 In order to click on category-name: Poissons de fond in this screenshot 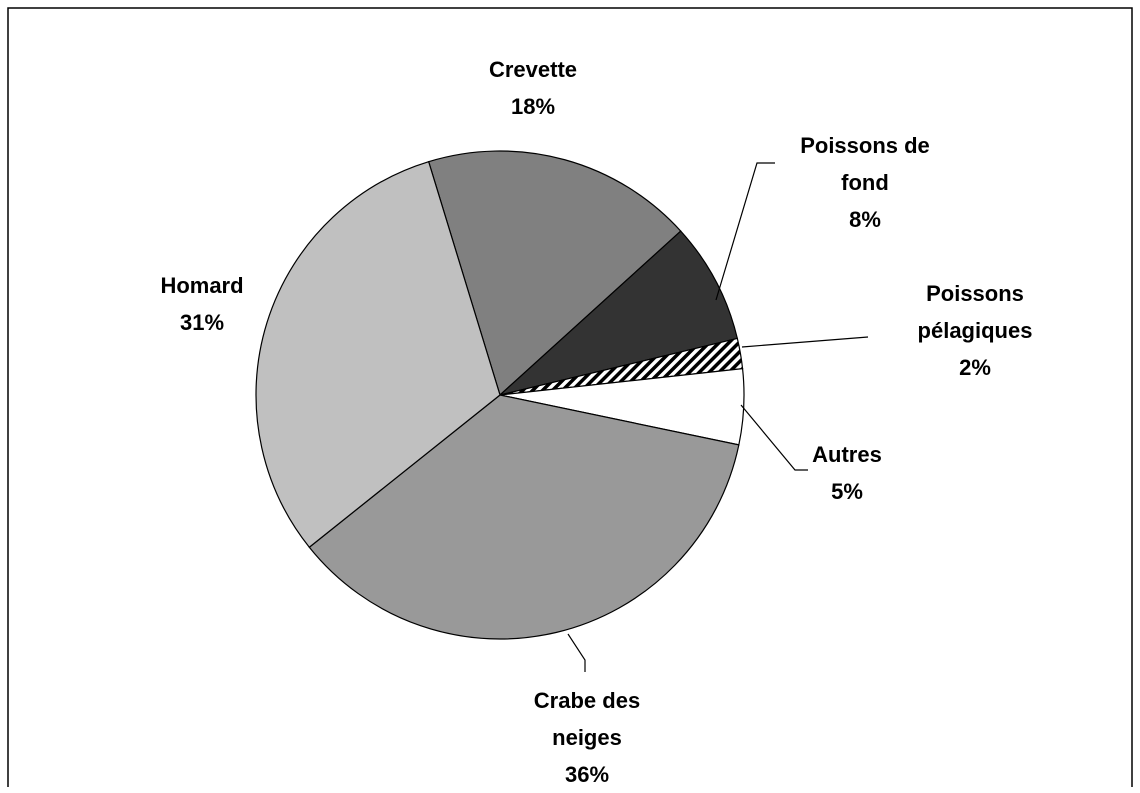, I will do `click(865, 164)`.